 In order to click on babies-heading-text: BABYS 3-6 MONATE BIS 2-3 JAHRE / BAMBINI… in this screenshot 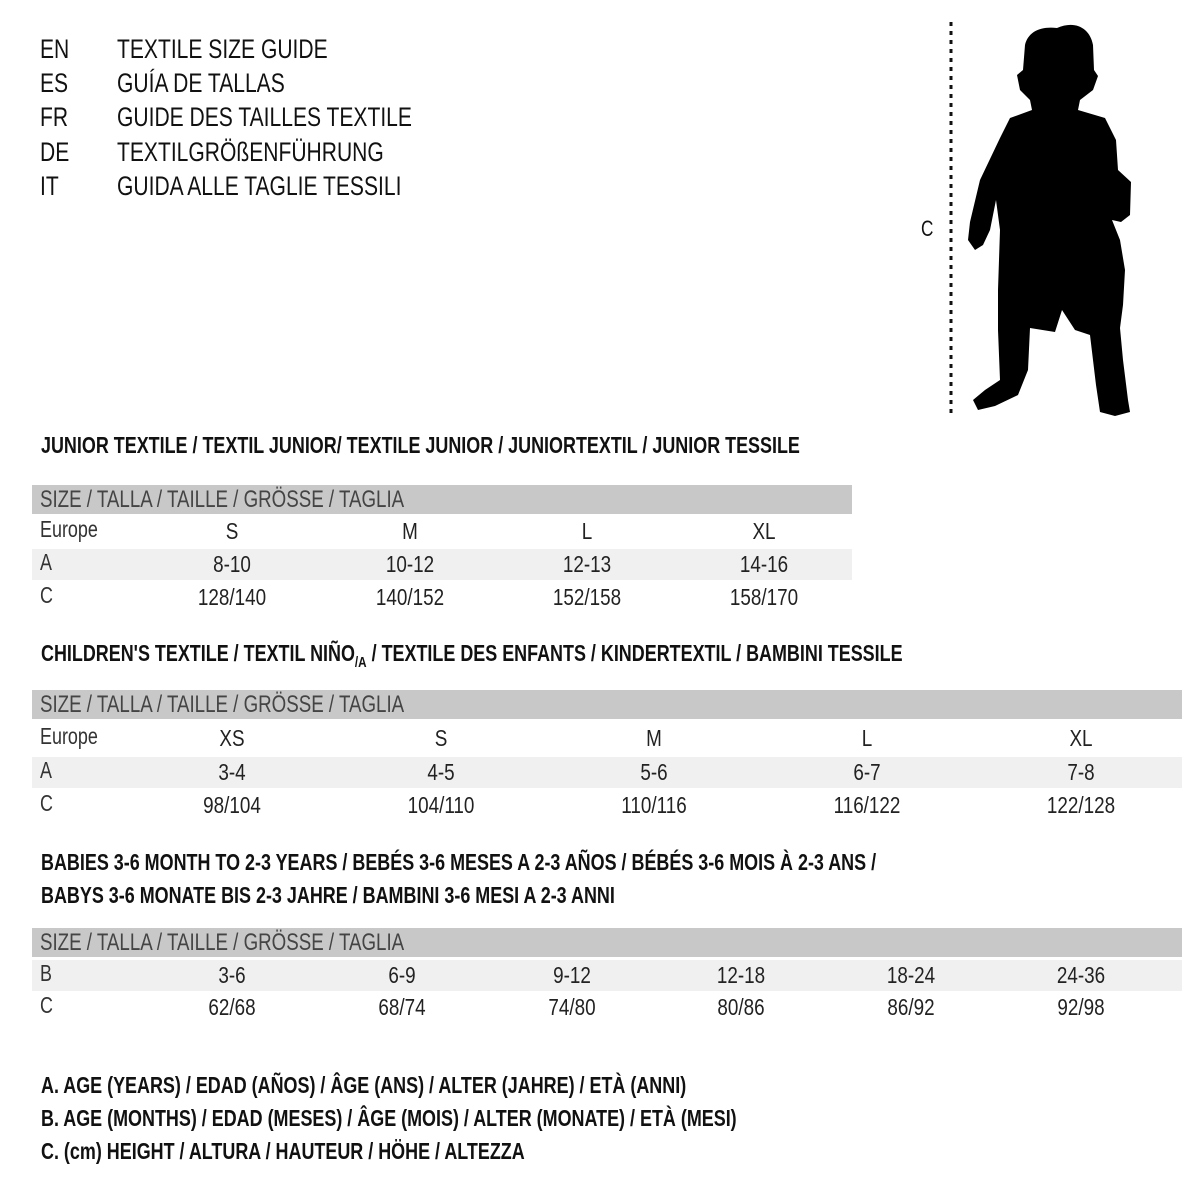, I will do `click(328, 895)`.